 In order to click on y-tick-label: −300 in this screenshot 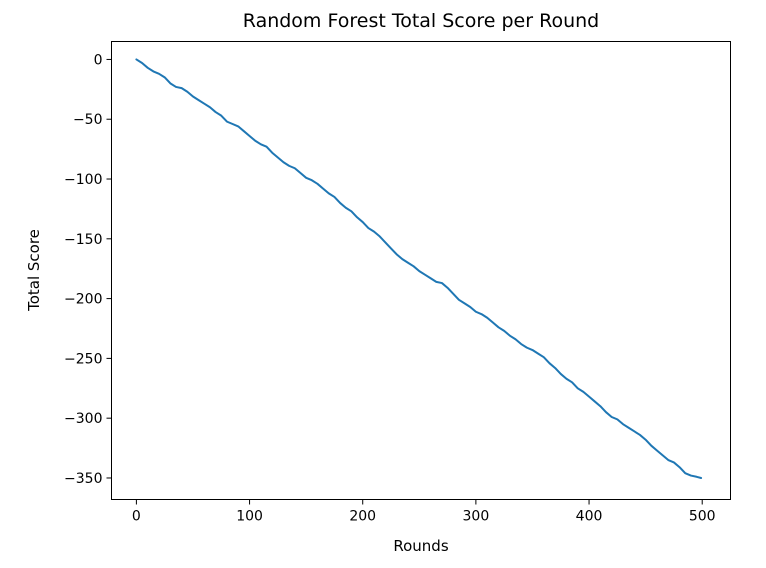, I will do `click(83, 419)`.